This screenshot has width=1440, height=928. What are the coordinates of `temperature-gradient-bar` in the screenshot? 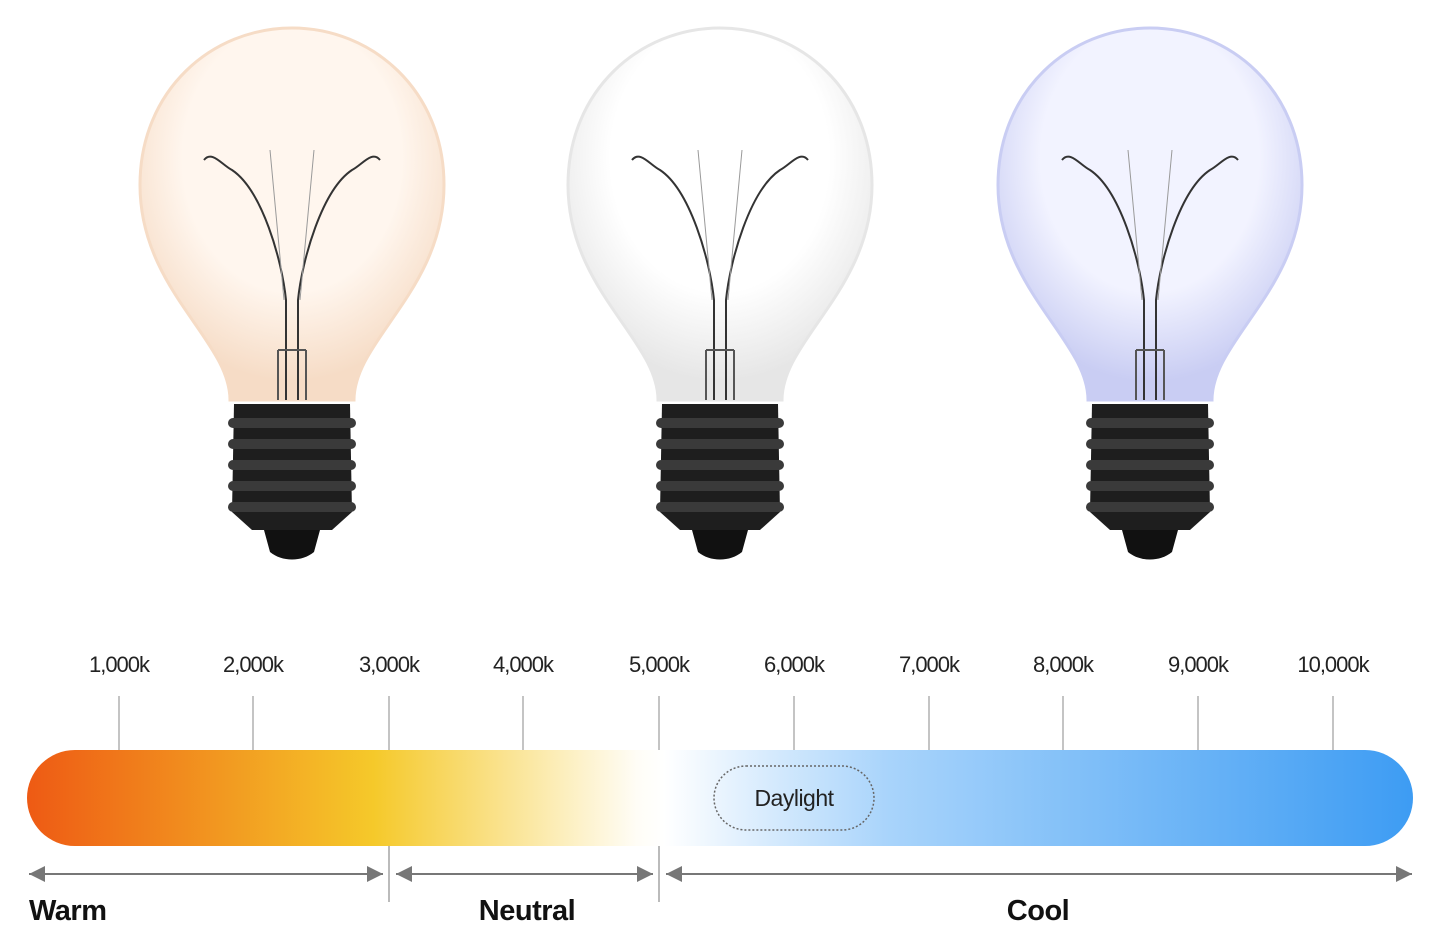 It's located at (720, 798).